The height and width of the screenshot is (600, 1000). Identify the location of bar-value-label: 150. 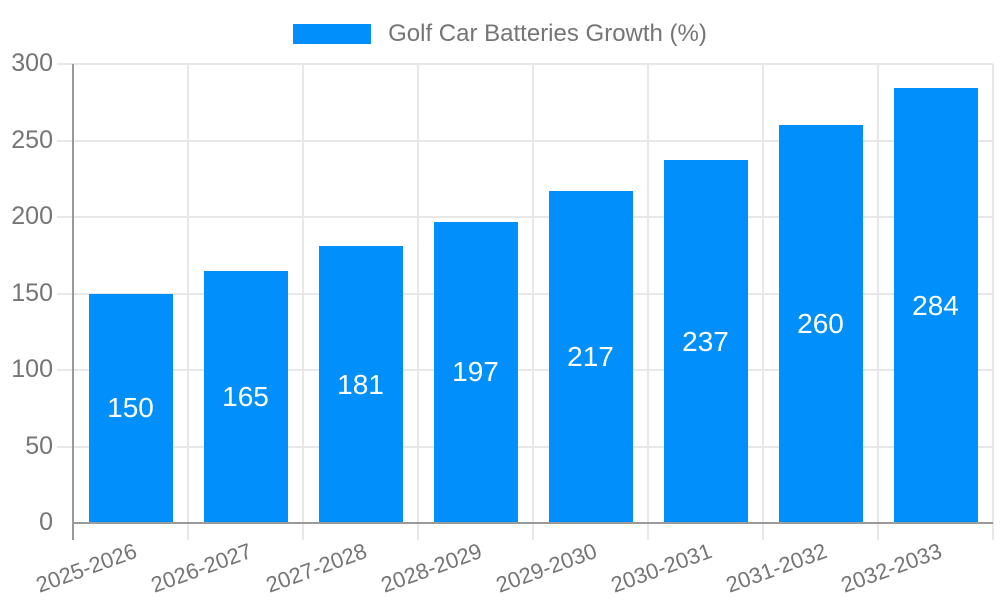
(130, 408).